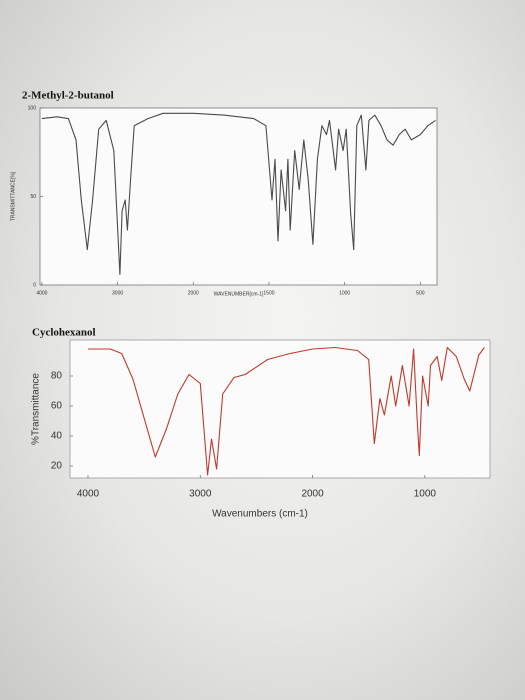  Describe the element at coordinates (268, 293) in the screenshot. I see `x-tick-label: 1500` at that location.